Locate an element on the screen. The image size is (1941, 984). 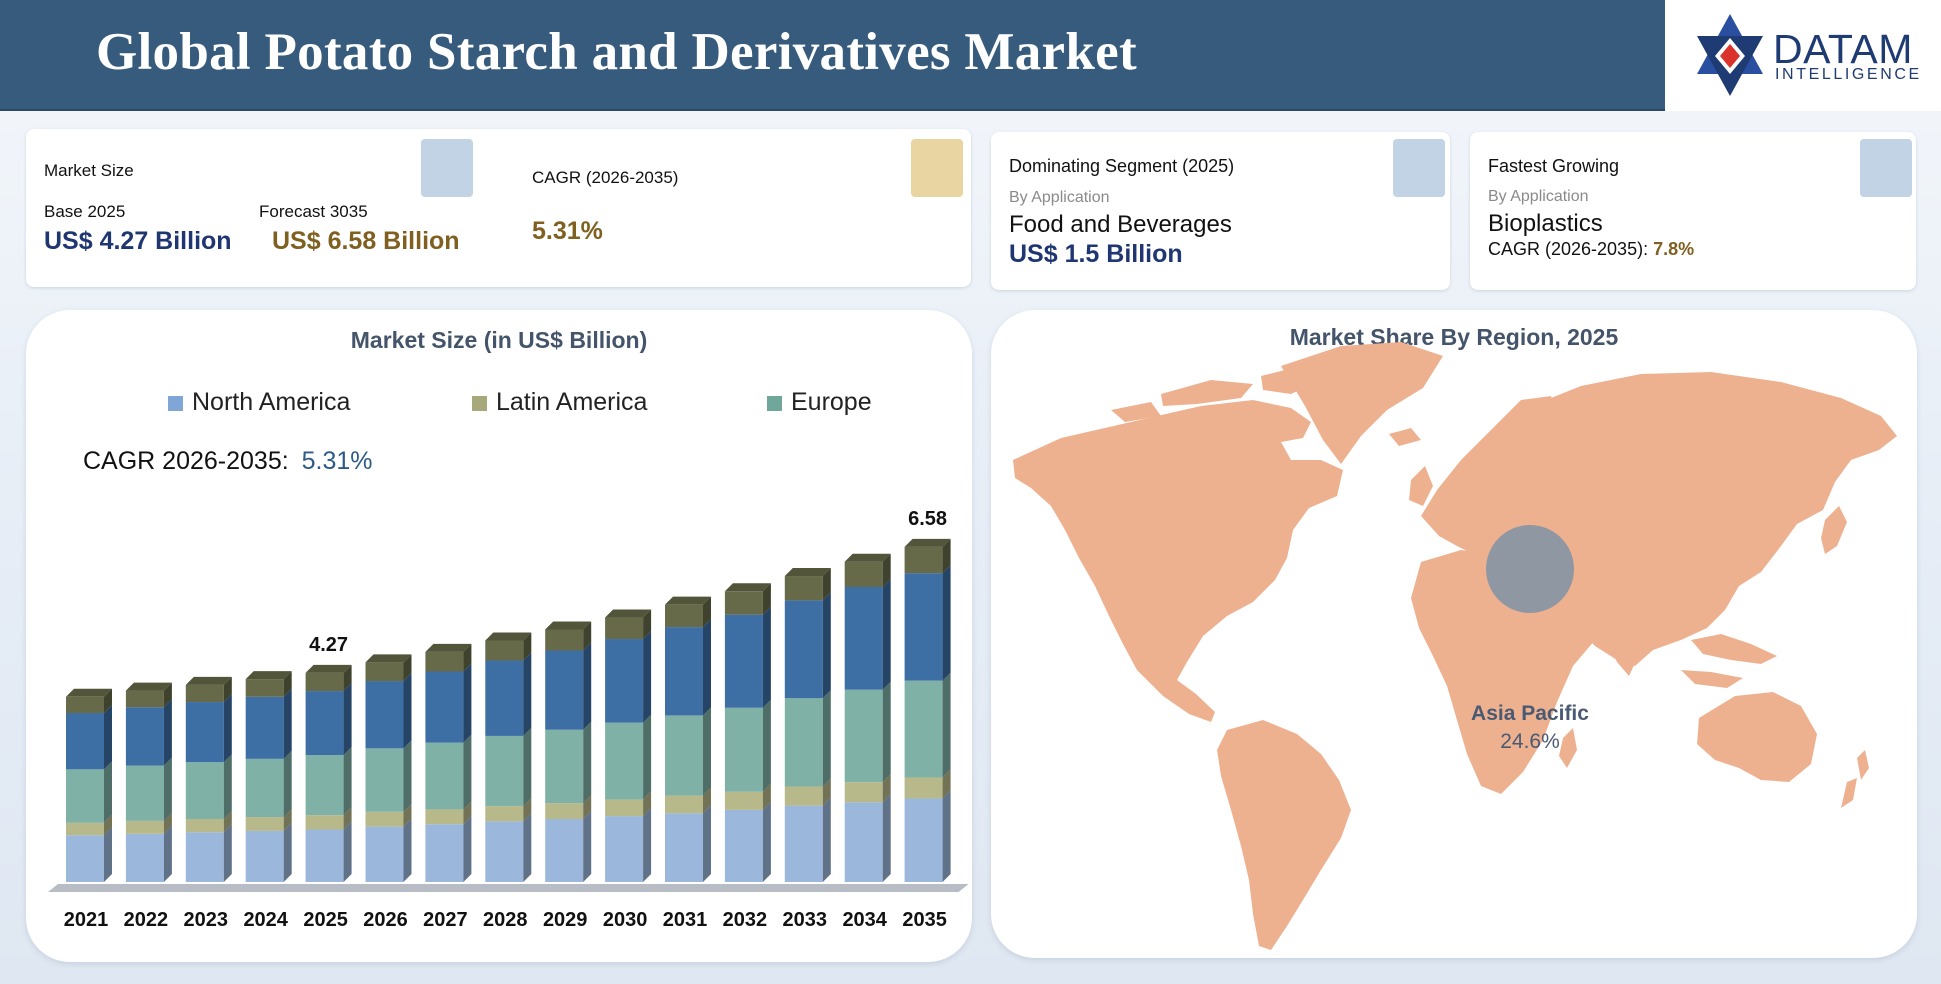
bar-segment-2021-s0 is located at coordinates (85, 858).